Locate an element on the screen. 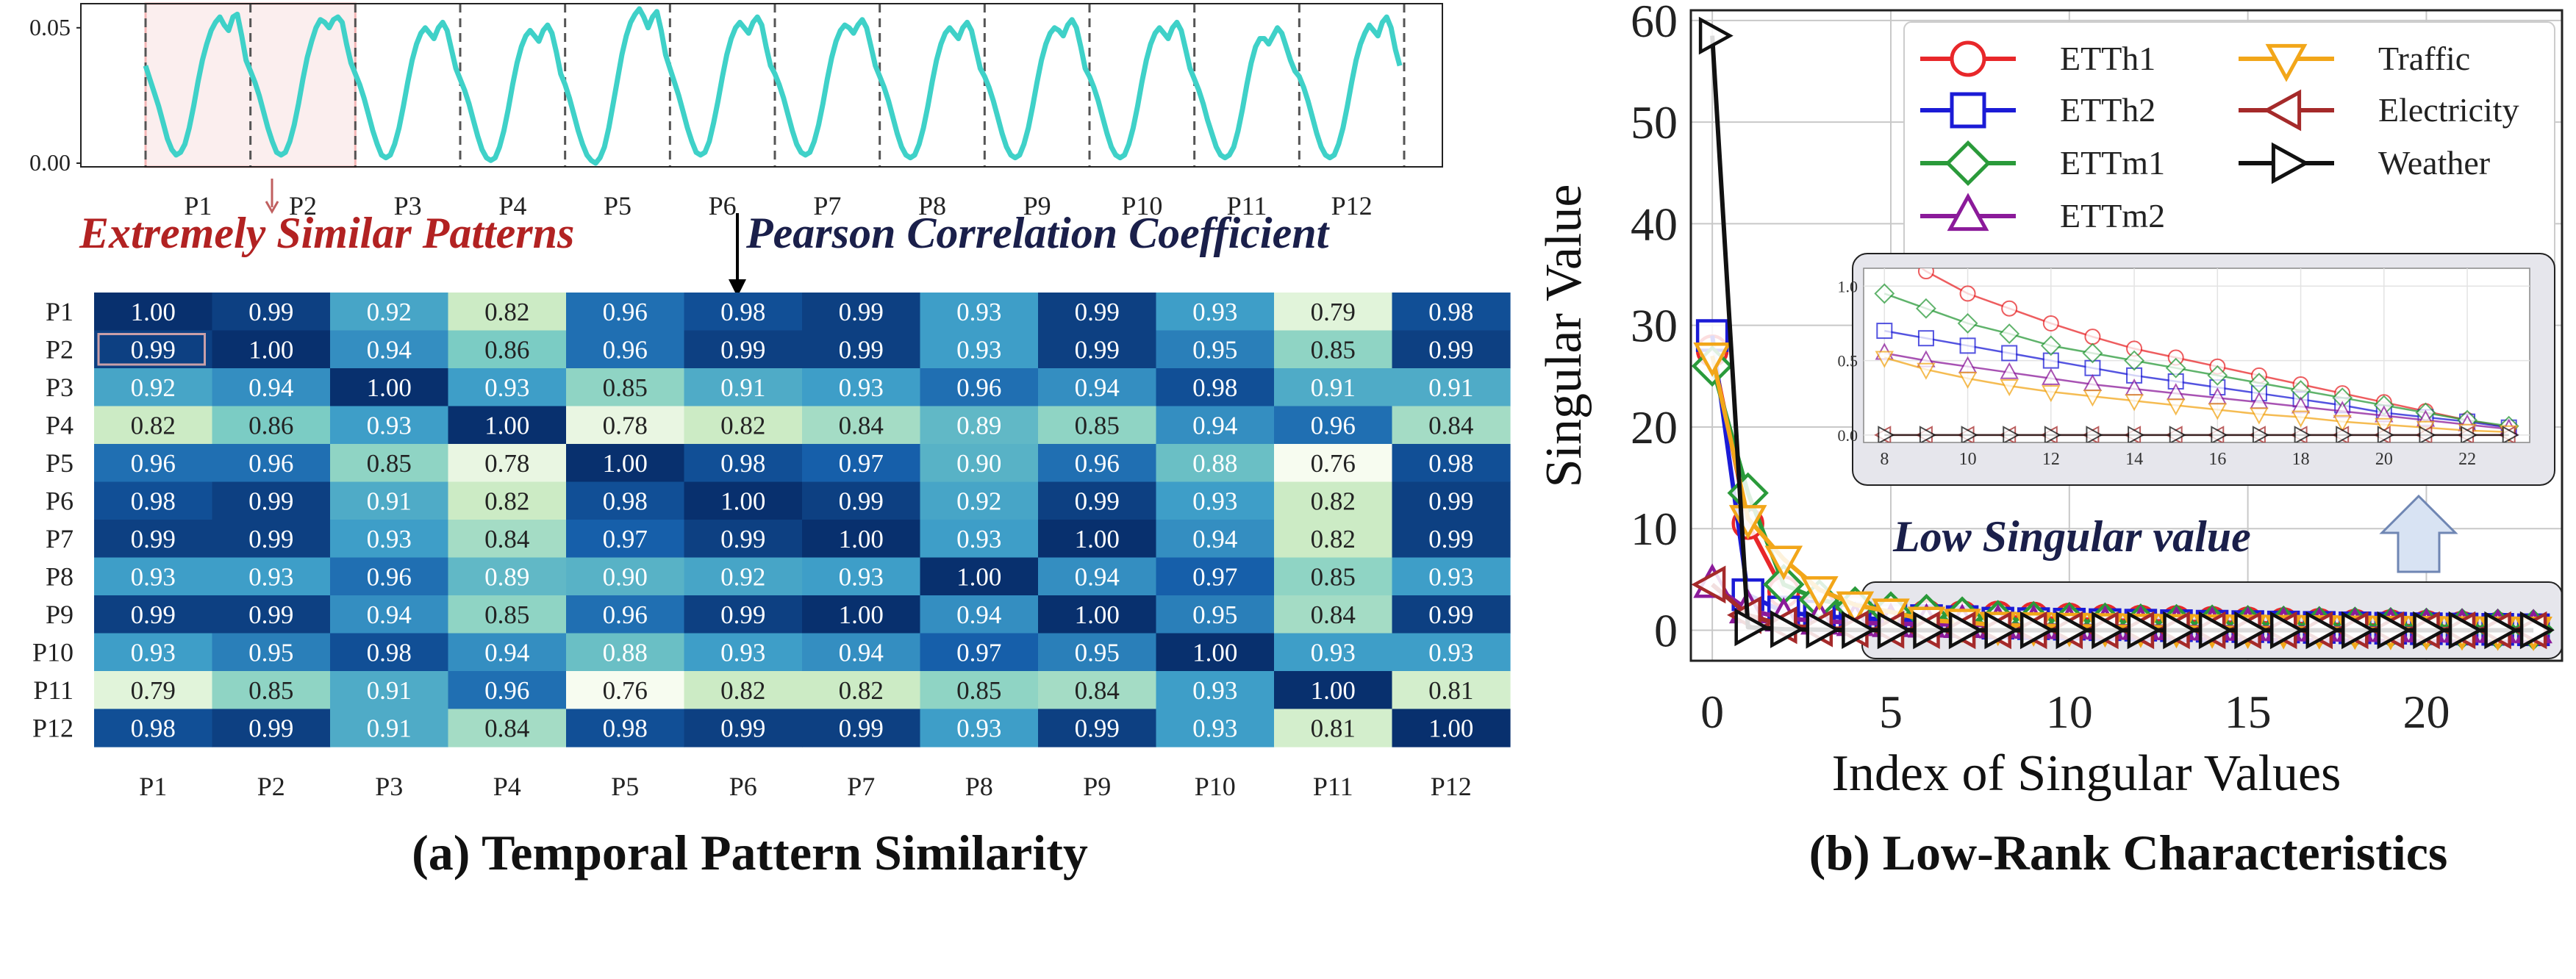  inset-point-ETTh2 is located at coordinates (1926, 338).